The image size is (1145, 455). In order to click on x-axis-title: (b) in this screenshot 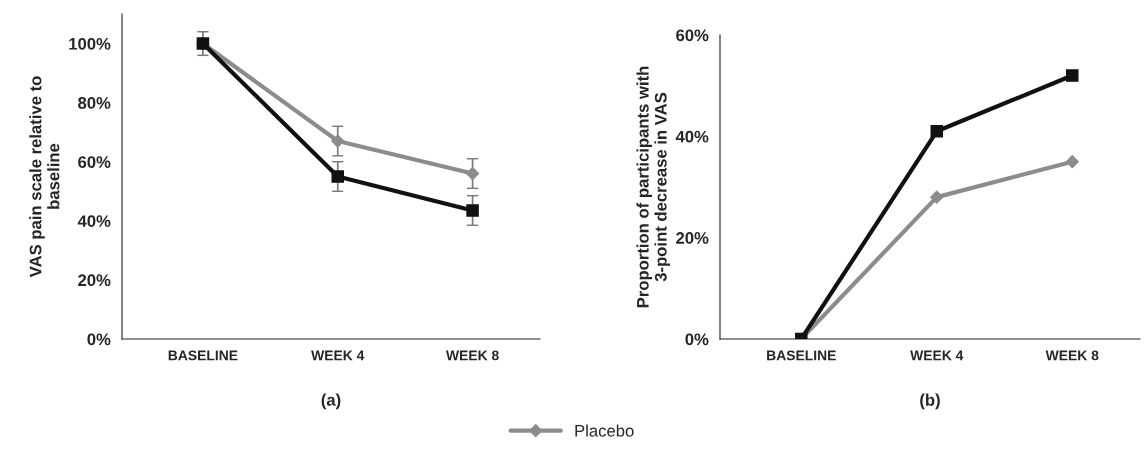, I will do `click(930, 401)`.